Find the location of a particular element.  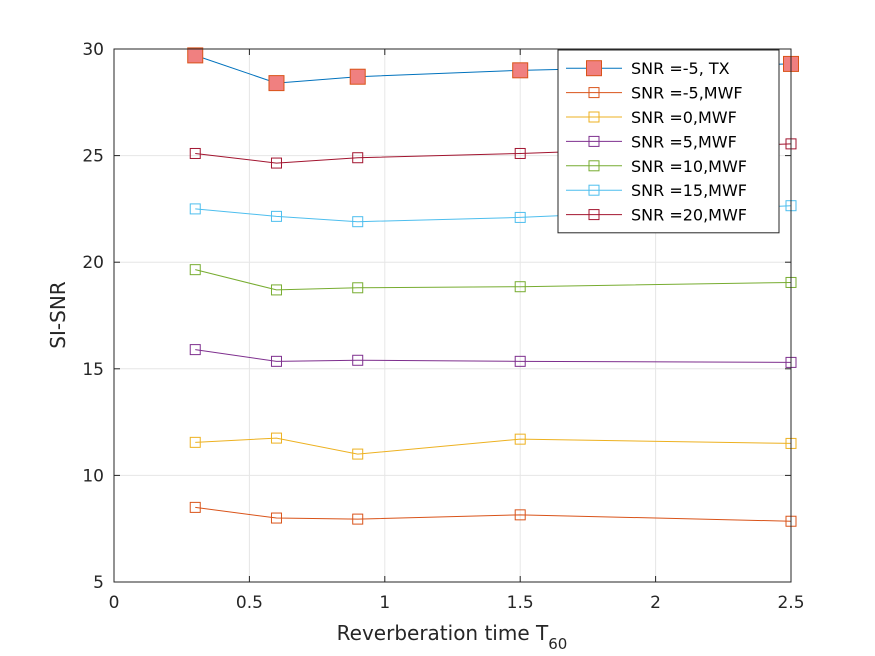

legend-item: SNR =20,MWF is located at coordinates (656, 215).